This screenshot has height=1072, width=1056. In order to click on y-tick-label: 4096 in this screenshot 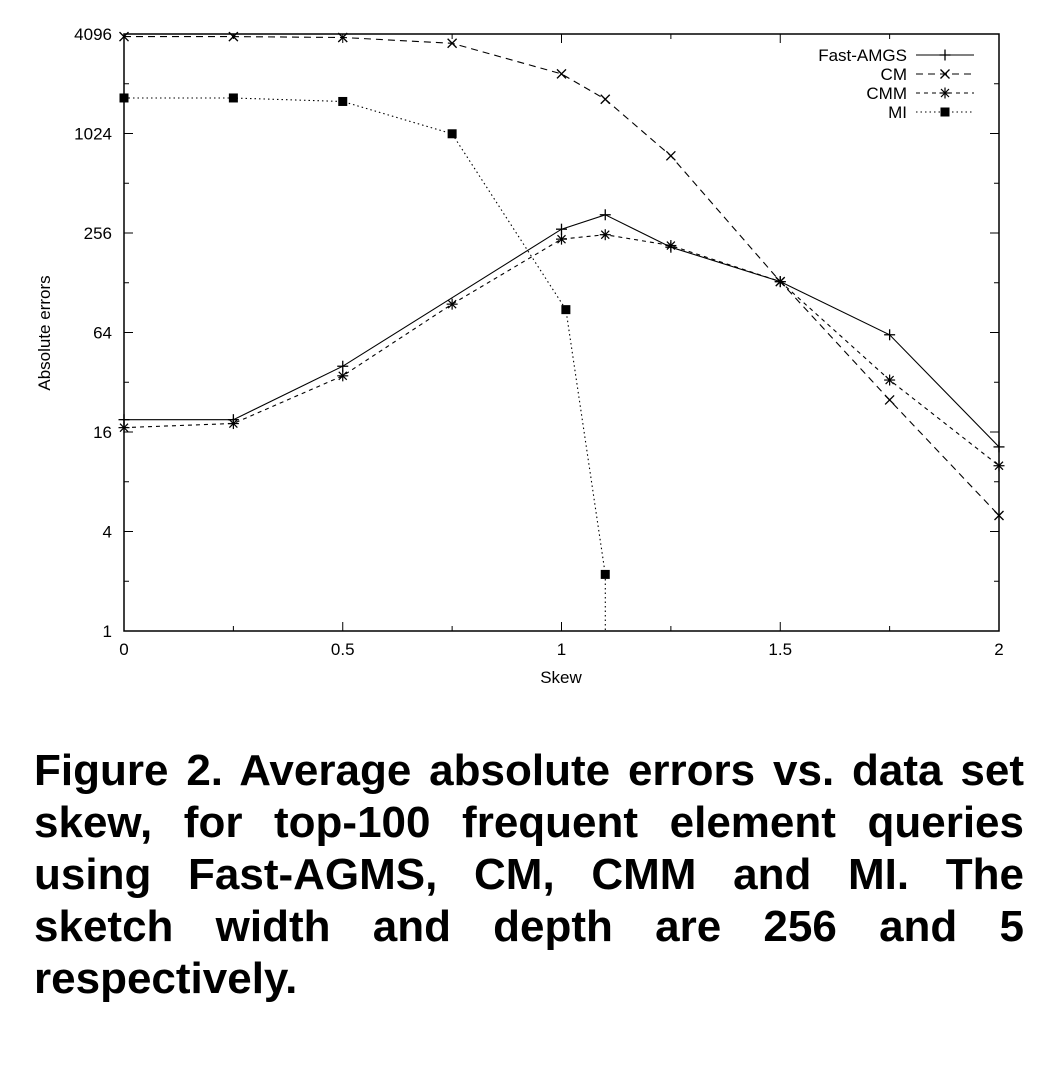, I will do `click(93, 34)`.